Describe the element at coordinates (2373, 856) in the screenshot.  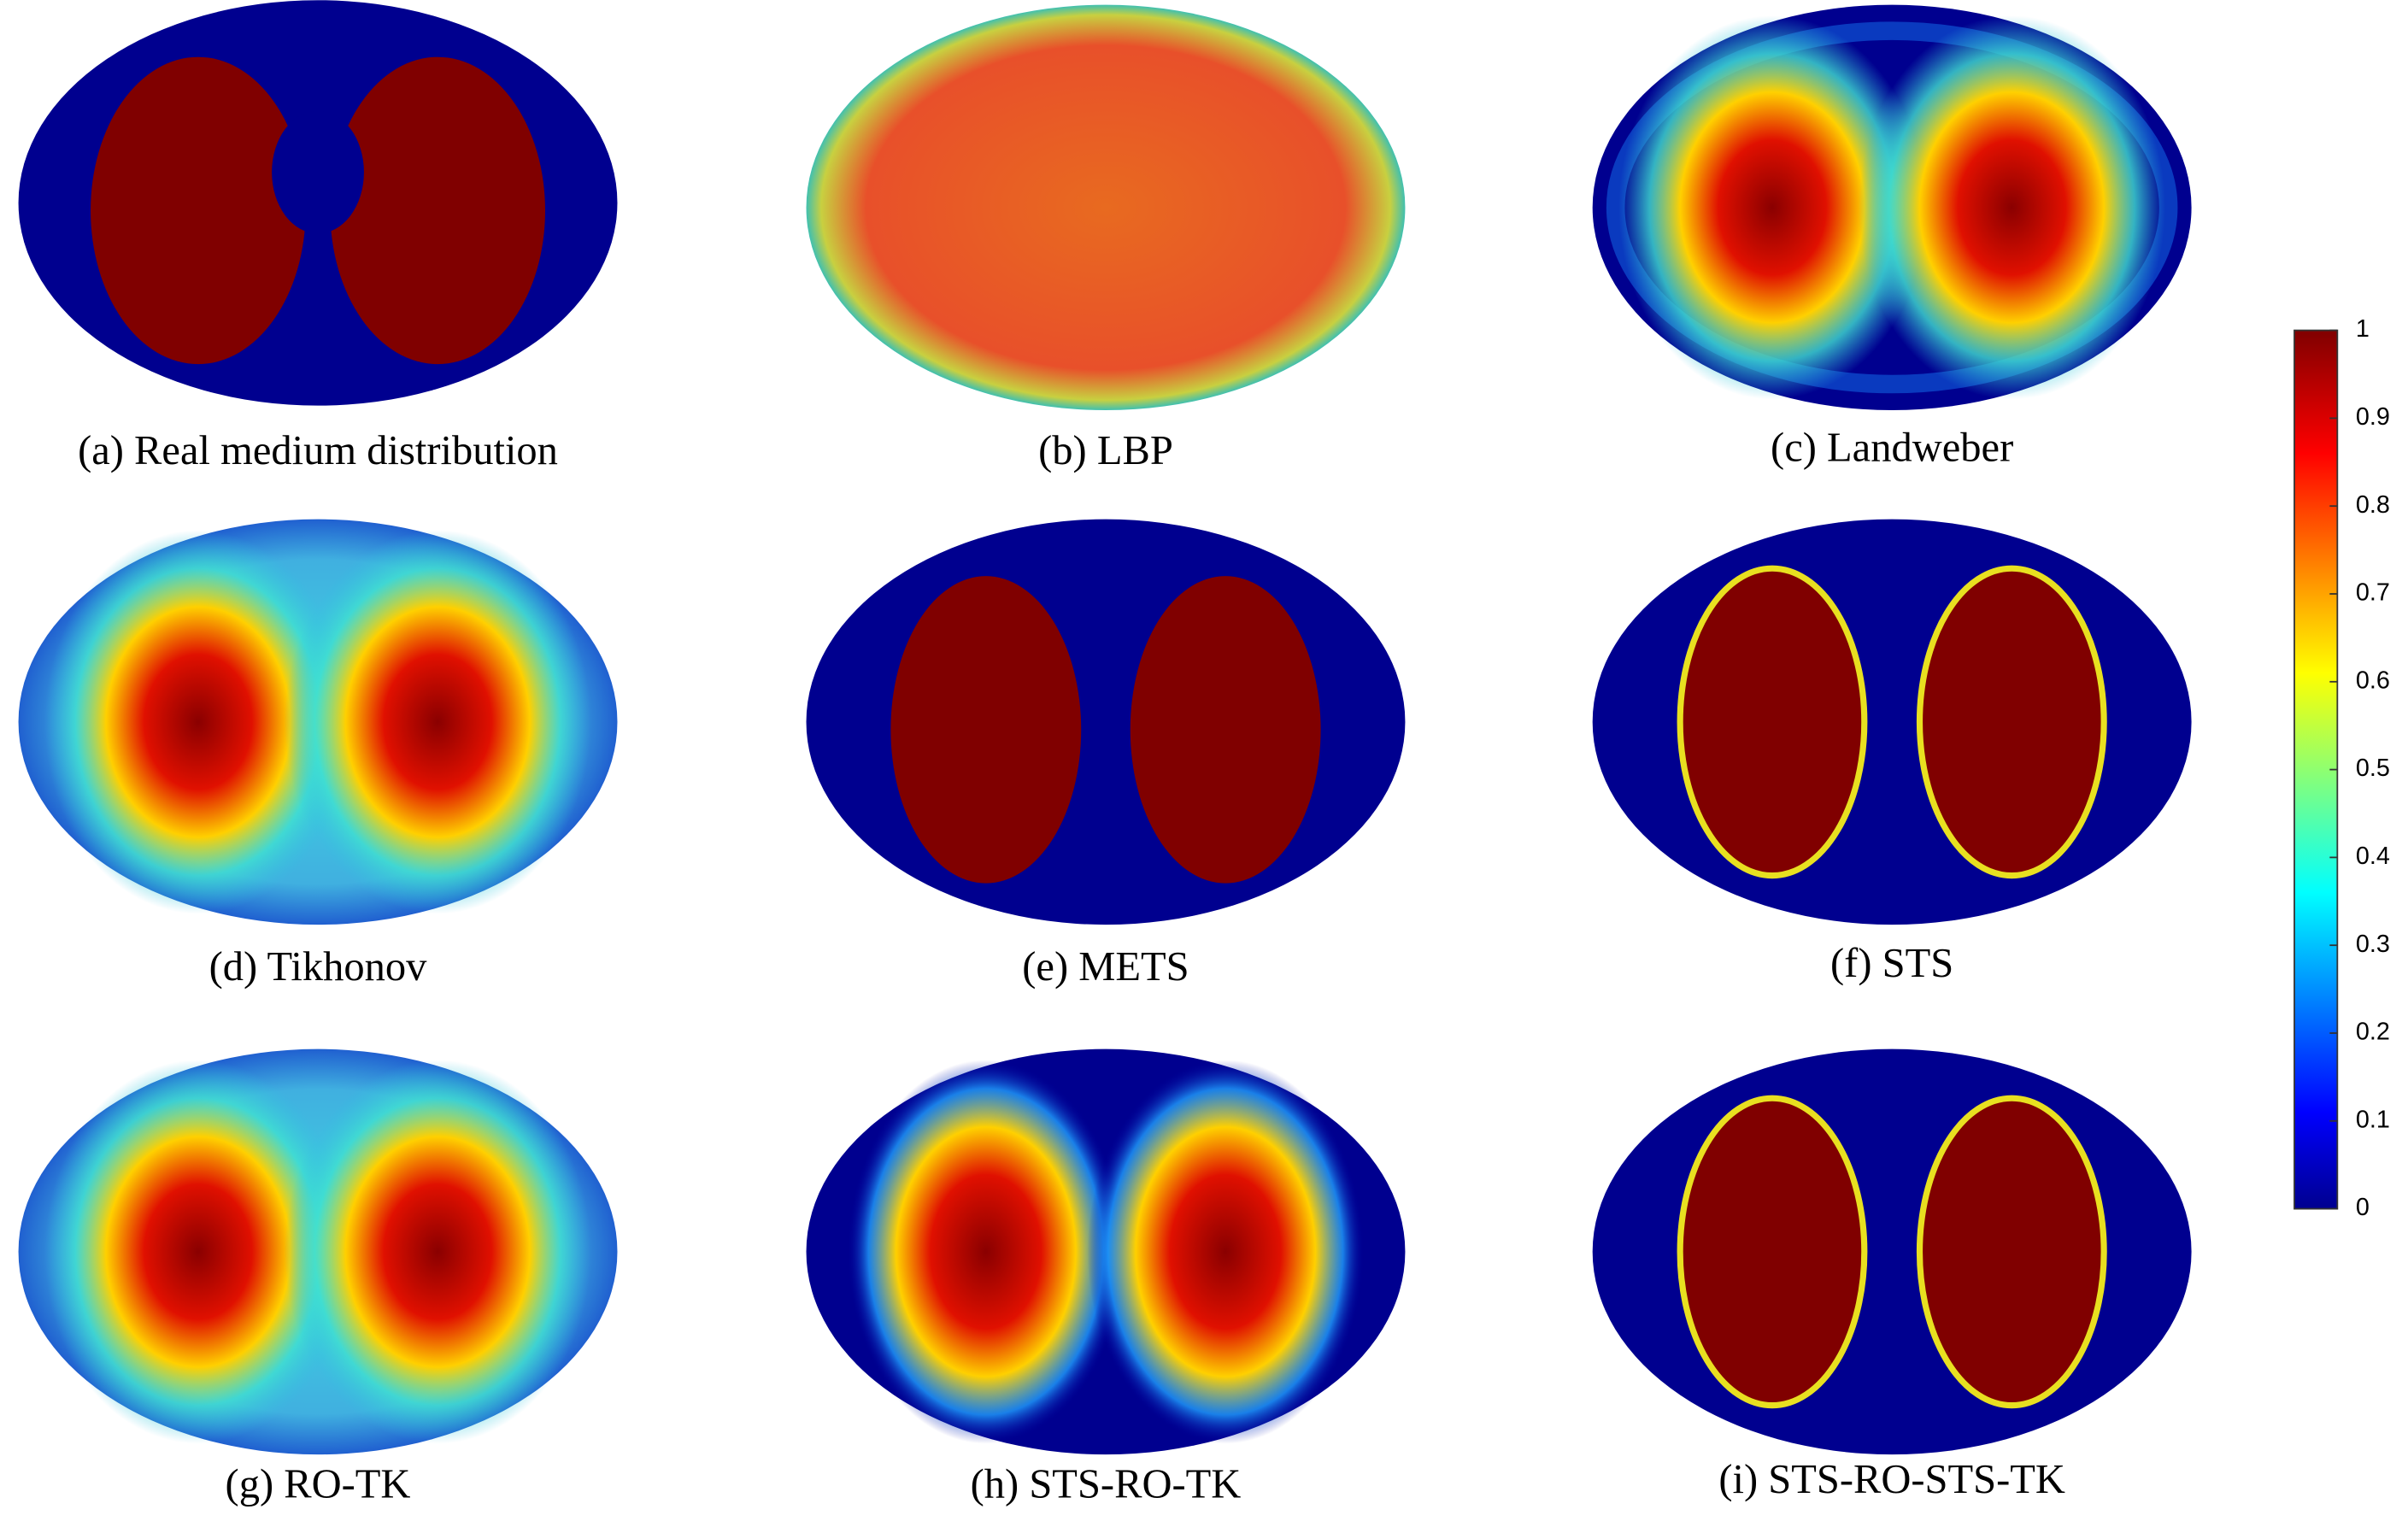
I see `colorbar-tick-label: 0.4` at that location.